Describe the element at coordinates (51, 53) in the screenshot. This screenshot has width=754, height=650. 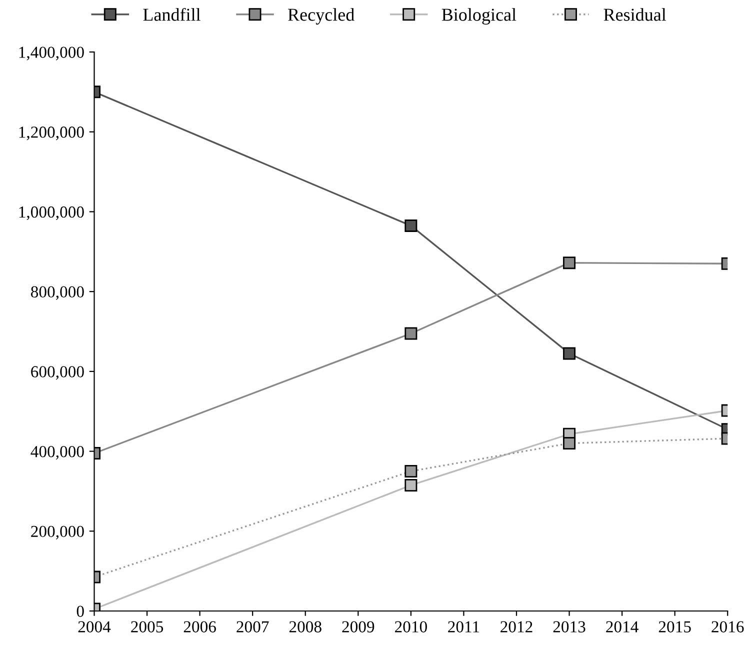
I see `y-tick-label: 1,400,000` at that location.